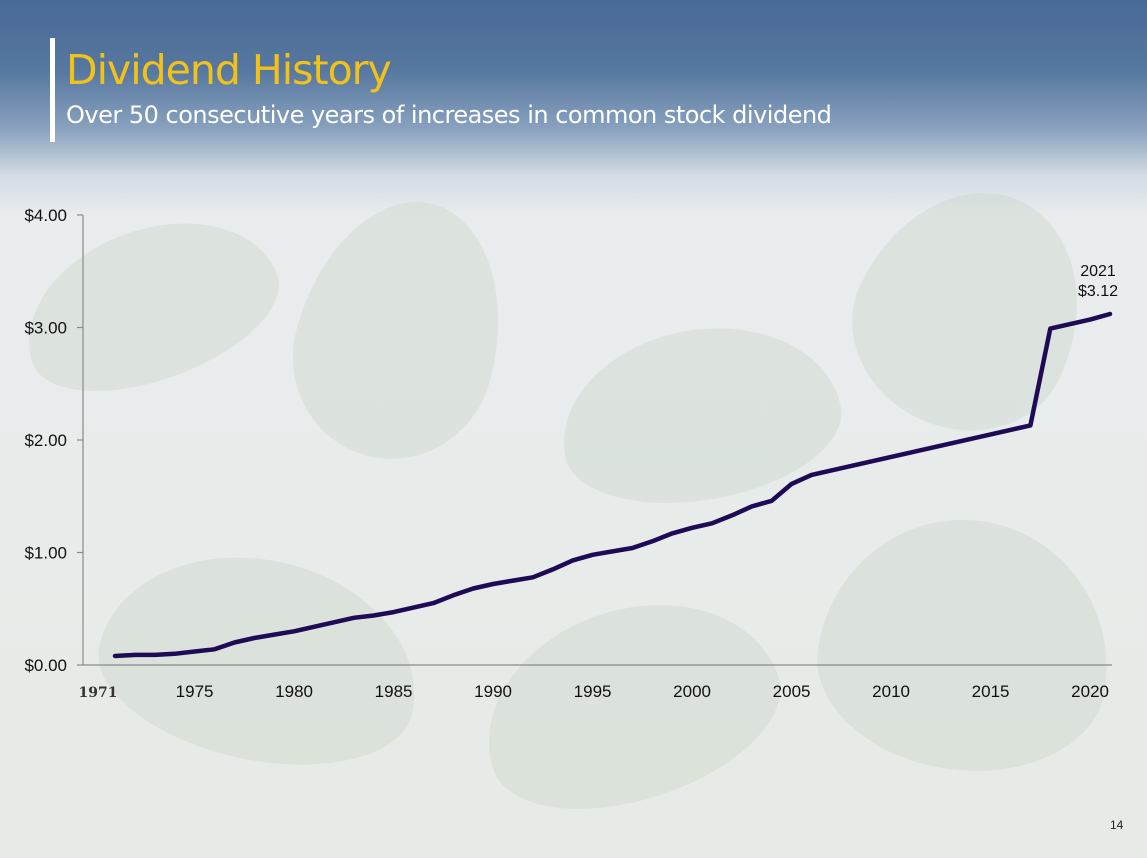 Image resolution: width=1147 pixels, height=858 pixels. Describe the element at coordinates (45, 553) in the screenshot. I see `y-tick-label: $1.00` at that location.